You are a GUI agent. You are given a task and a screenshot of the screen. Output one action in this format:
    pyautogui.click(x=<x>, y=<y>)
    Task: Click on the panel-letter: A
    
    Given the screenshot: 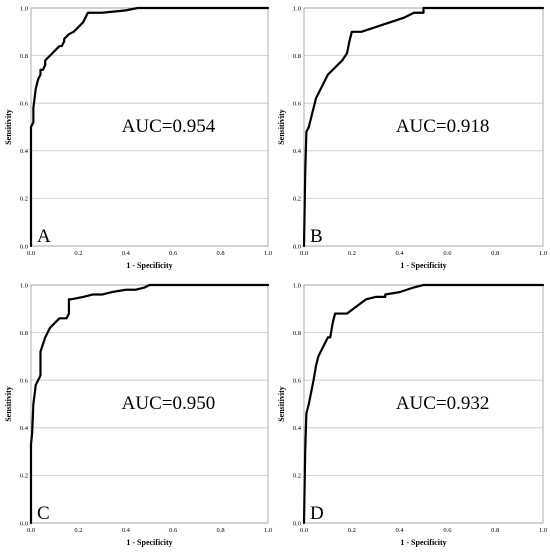 What is the action you would take?
    pyautogui.click(x=44, y=236)
    